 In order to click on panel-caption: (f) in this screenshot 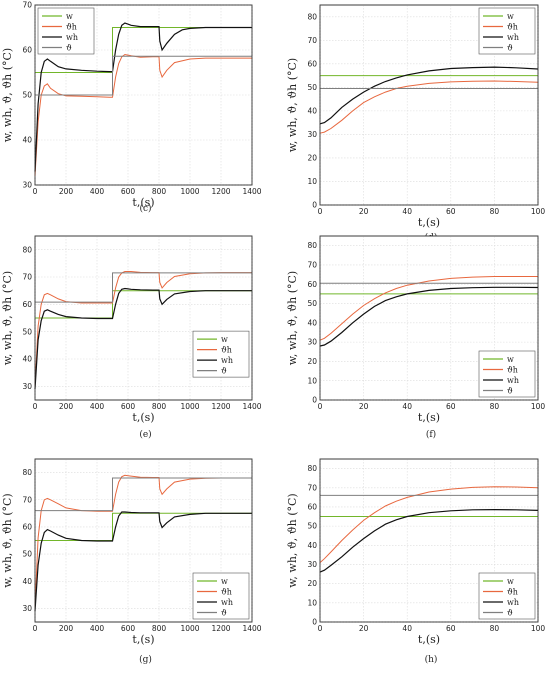, I will do `click(431, 434)`.